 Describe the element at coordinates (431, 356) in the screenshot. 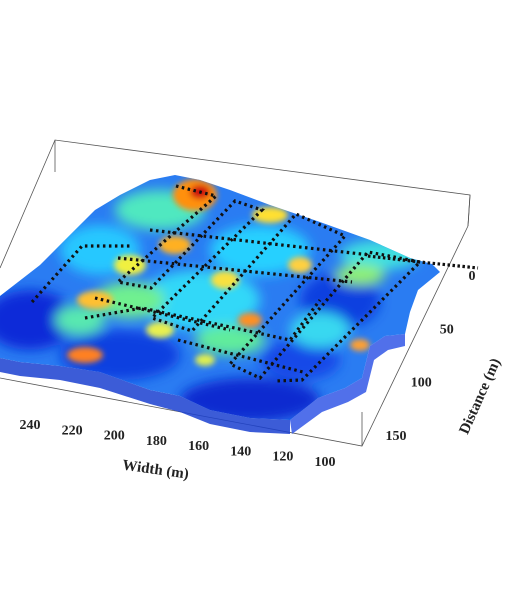

I see `y-tick-labels: 0 50 100 150` at that location.